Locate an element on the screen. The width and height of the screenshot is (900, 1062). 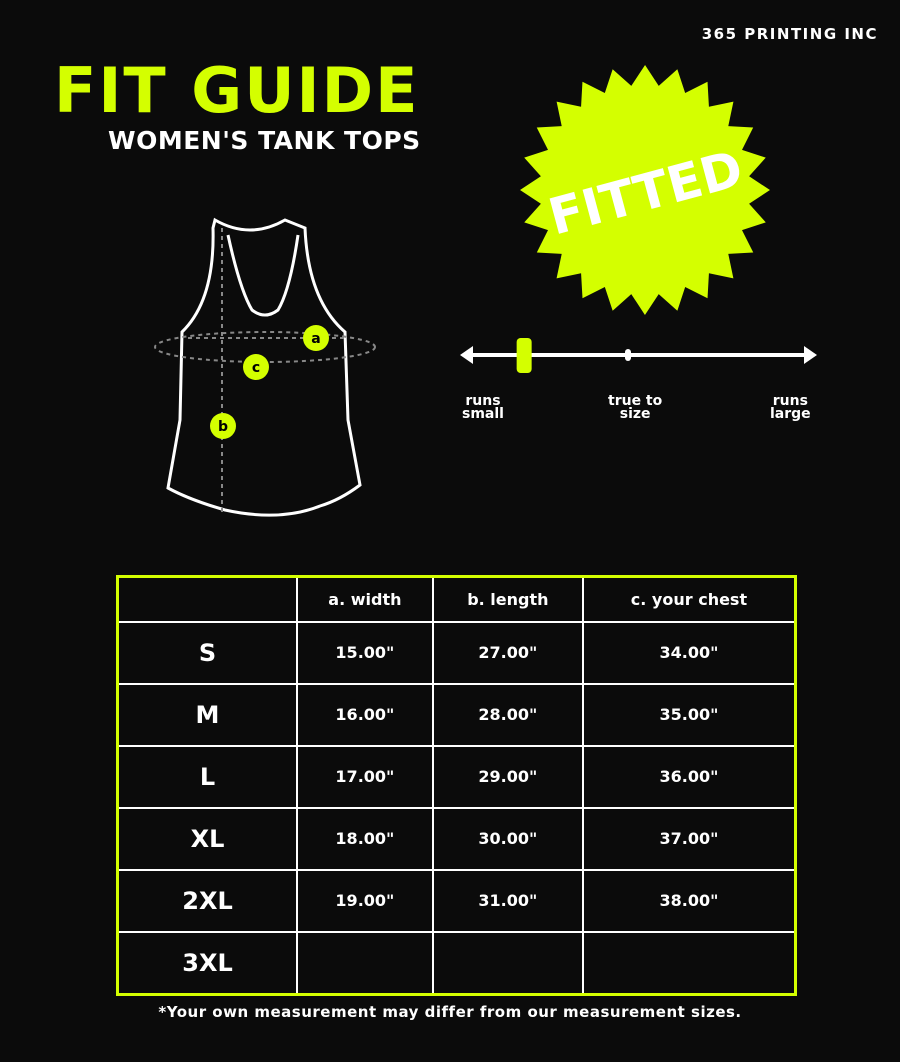
size-cell: 3XL is located at coordinates (207, 963).